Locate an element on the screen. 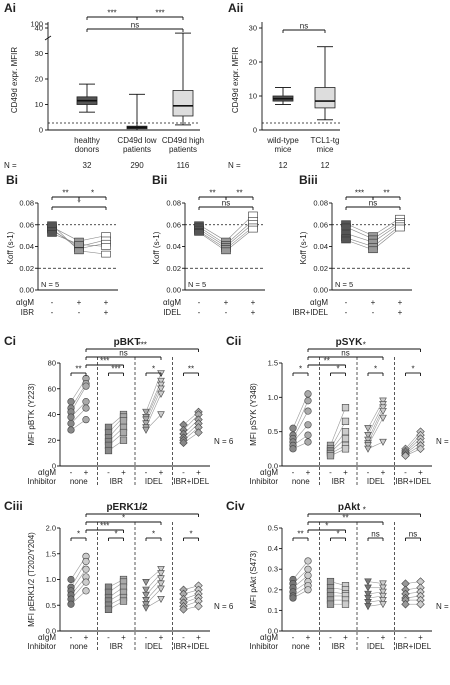  chart-title: pSYK is located at coordinates (349, 342).